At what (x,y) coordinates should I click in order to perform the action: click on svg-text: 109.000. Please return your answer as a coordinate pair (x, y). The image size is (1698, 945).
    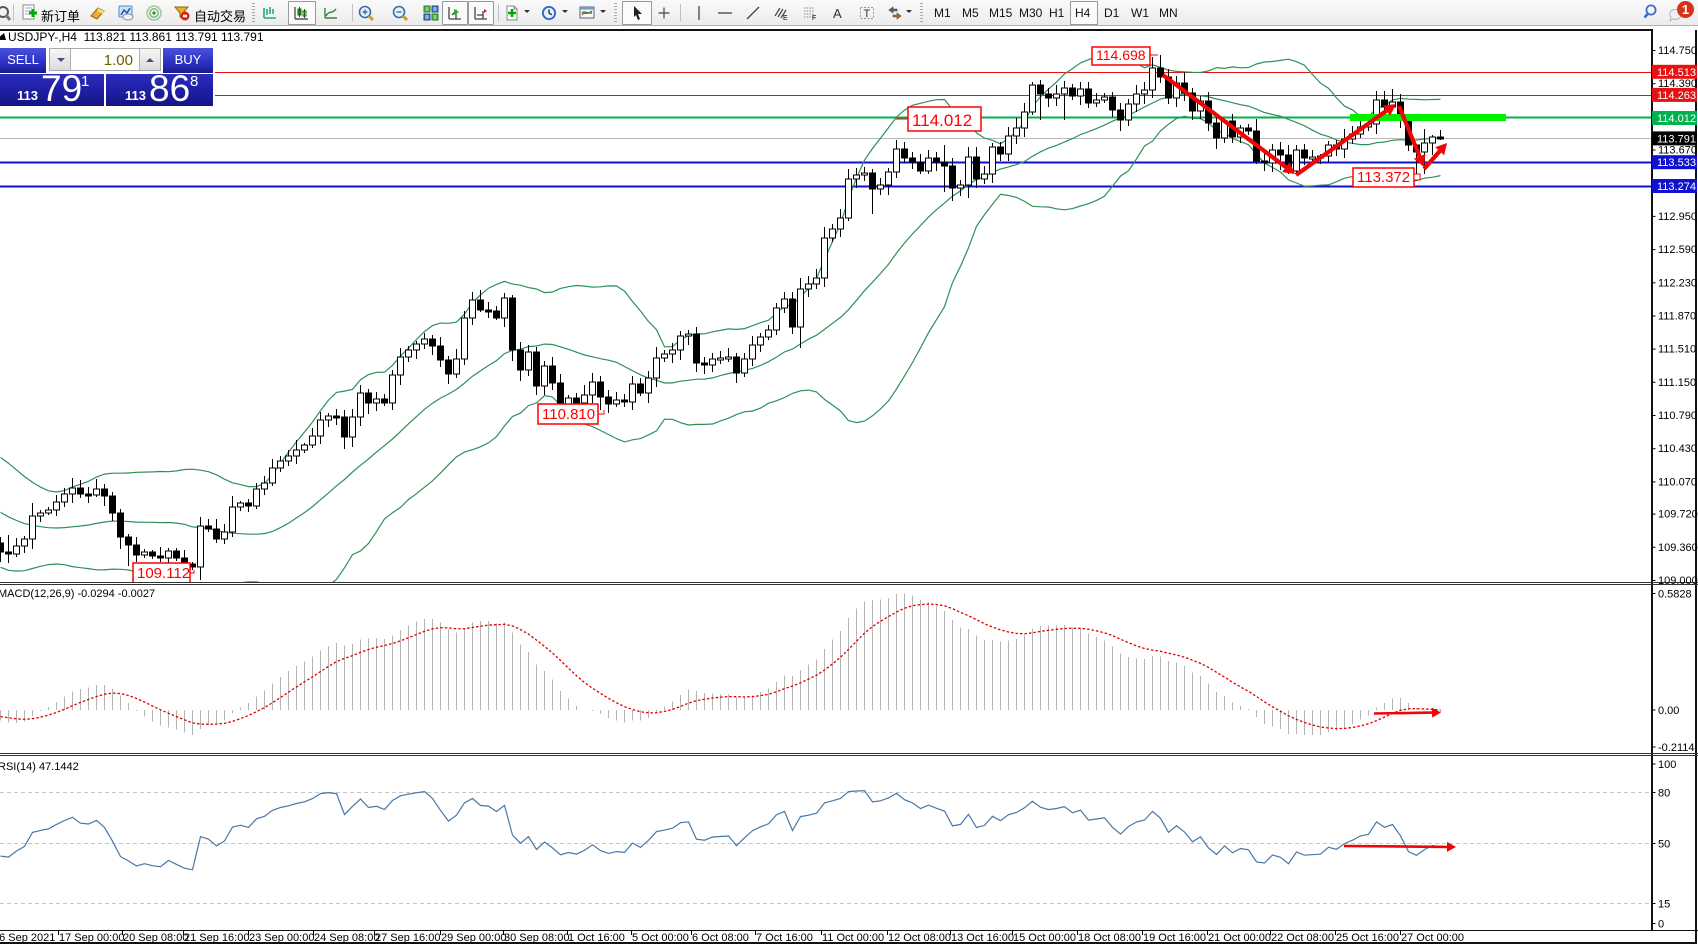
    Looking at the image, I should click on (1678, 581).